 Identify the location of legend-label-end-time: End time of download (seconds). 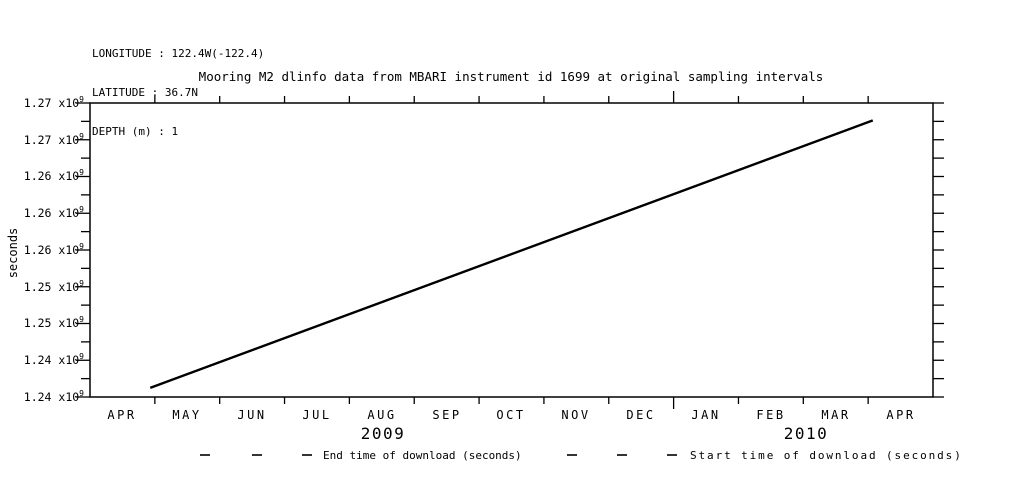
(422, 455).